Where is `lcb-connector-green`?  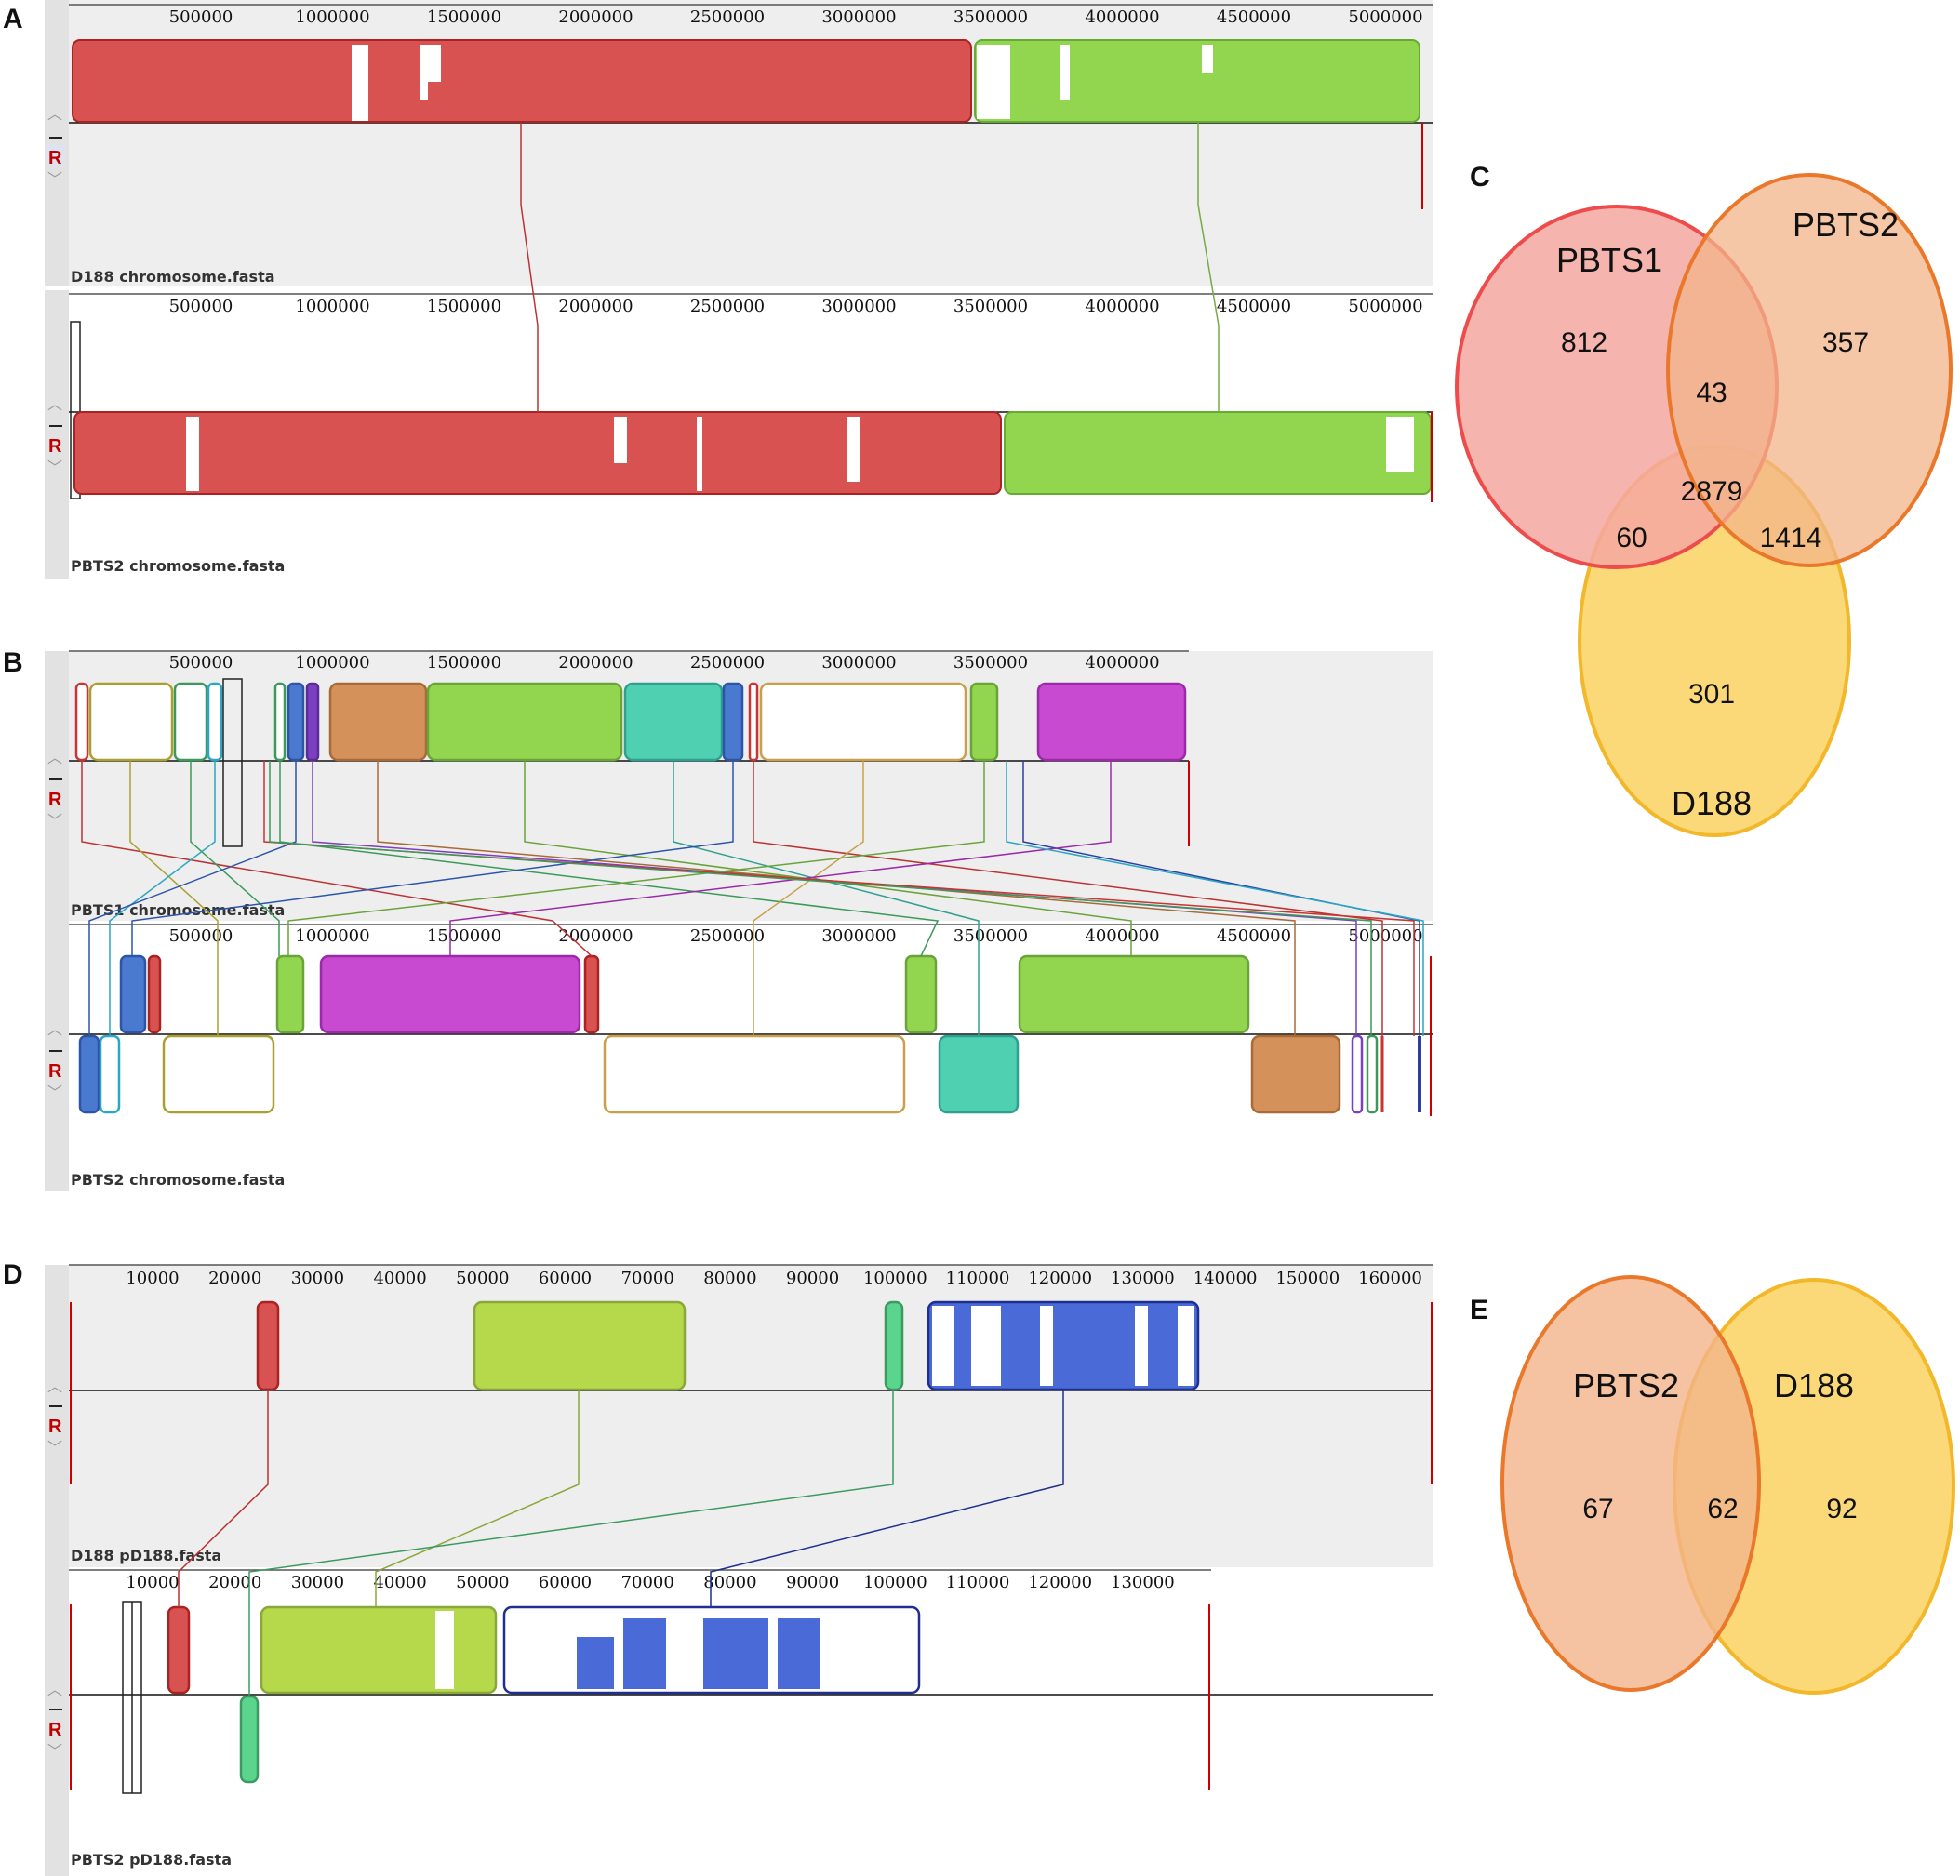
lcb-connector-green is located at coordinates (1208, 267).